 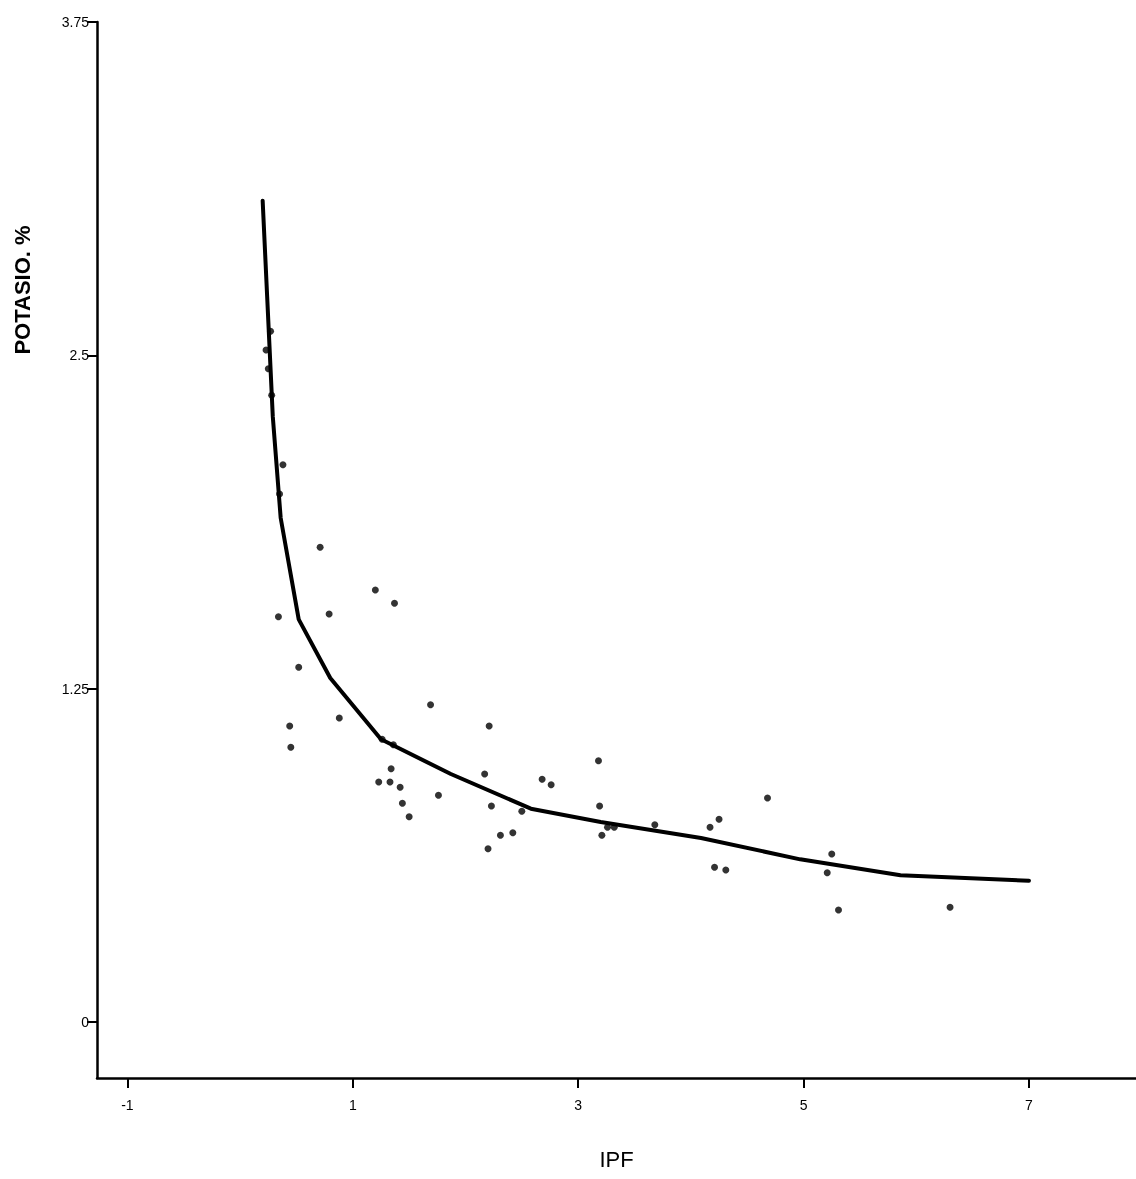 What do you see at coordinates (22, 290) in the screenshot?
I see `y-axis-title: POTASIO. %` at bounding box center [22, 290].